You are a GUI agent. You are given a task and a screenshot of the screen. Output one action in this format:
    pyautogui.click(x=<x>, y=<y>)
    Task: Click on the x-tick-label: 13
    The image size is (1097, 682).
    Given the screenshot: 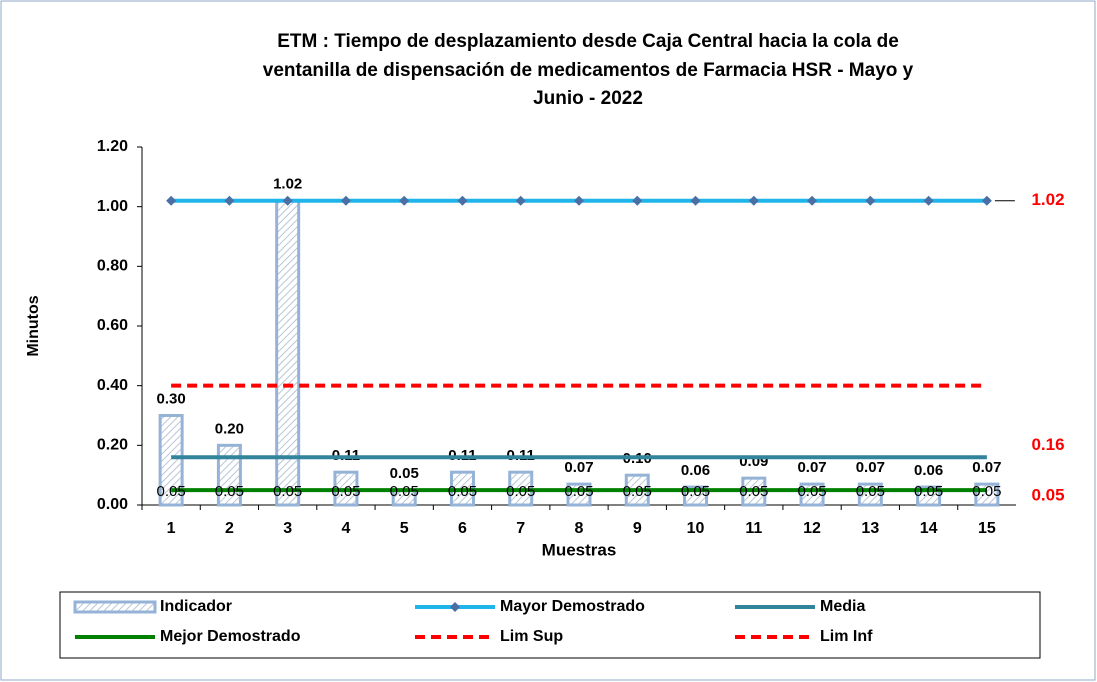 What is the action you would take?
    pyautogui.click(x=870, y=528)
    